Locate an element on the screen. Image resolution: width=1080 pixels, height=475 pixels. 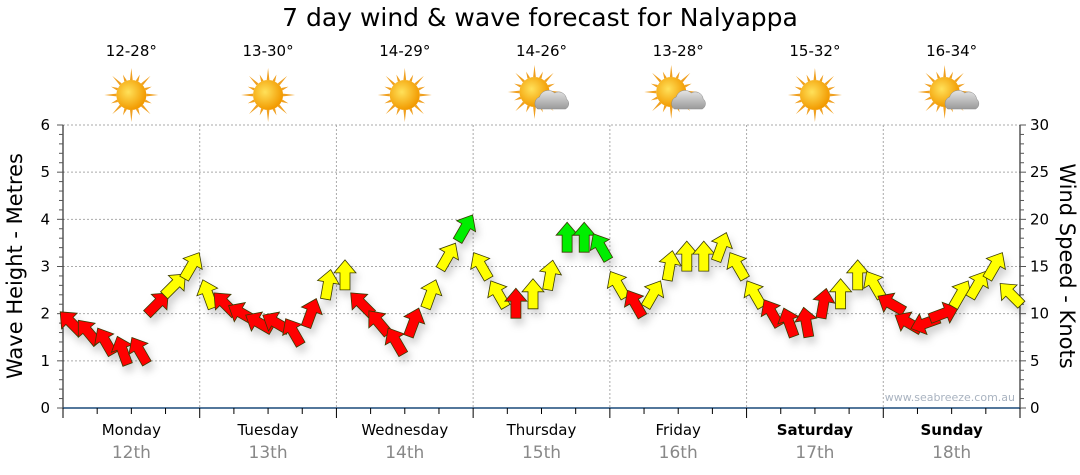
left-tick-label: 5 is located at coordinates (45, 172).